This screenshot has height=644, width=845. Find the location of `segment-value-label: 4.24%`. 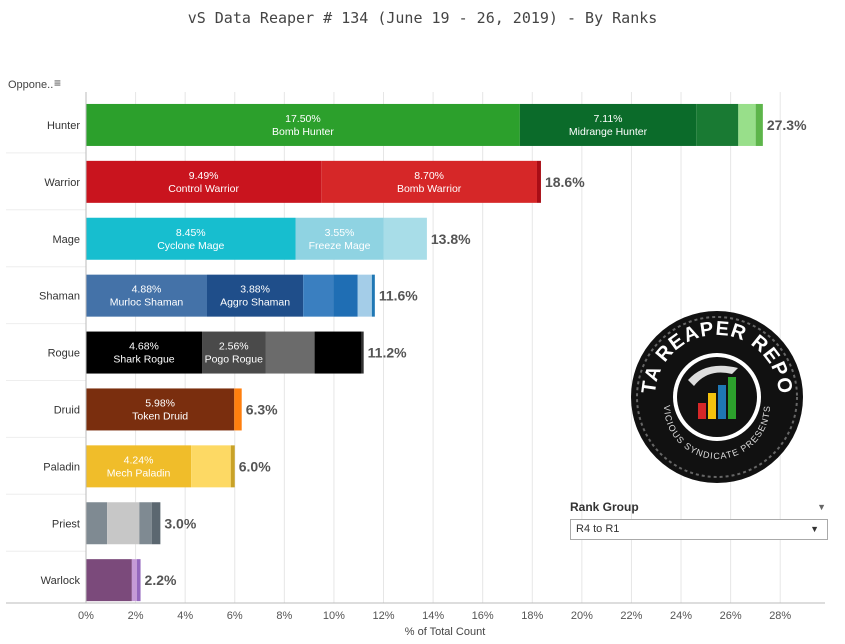

segment-value-label: 4.24% is located at coordinates (139, 460).